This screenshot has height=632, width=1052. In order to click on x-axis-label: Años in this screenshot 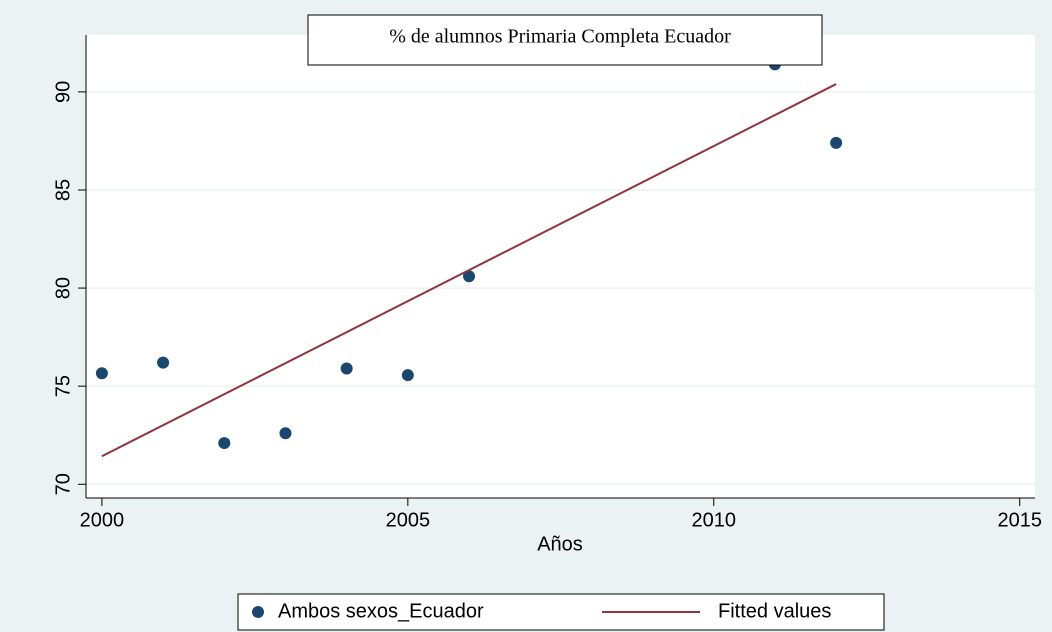, I will do `click(560, 544)`.